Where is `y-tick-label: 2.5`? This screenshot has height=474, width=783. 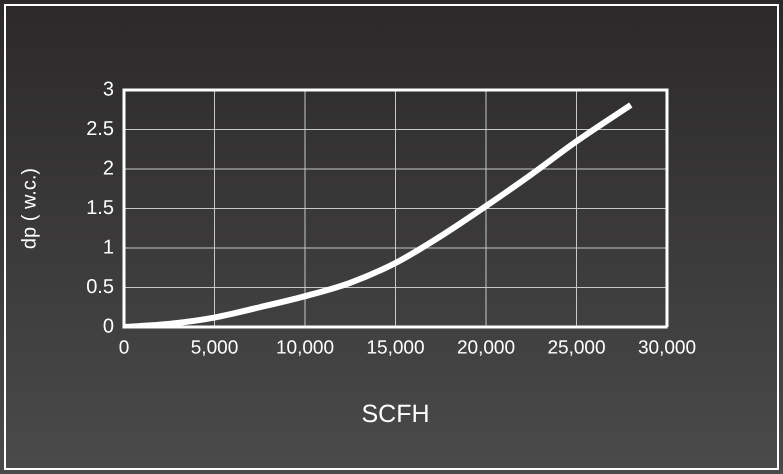
y-tick-label: 2.5 is located at coordinates (100, 129).